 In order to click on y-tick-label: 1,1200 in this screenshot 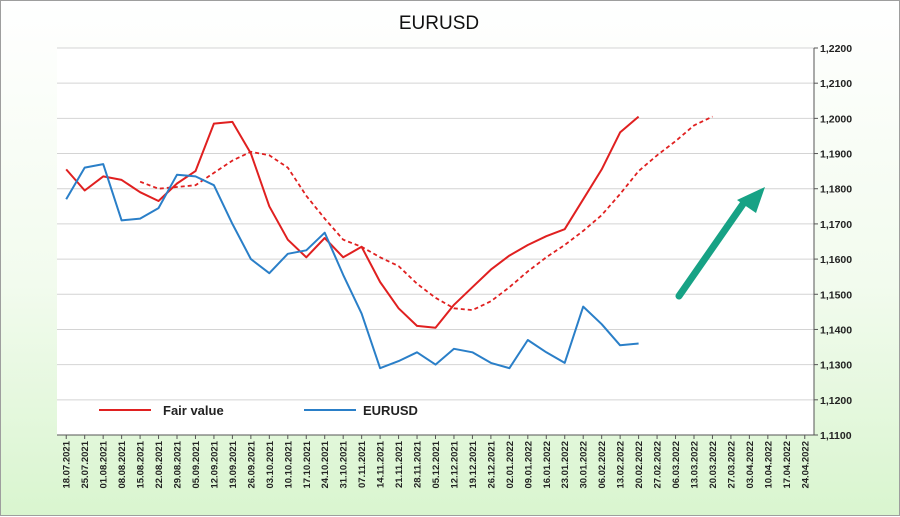, I will do `click(836, 401)`.